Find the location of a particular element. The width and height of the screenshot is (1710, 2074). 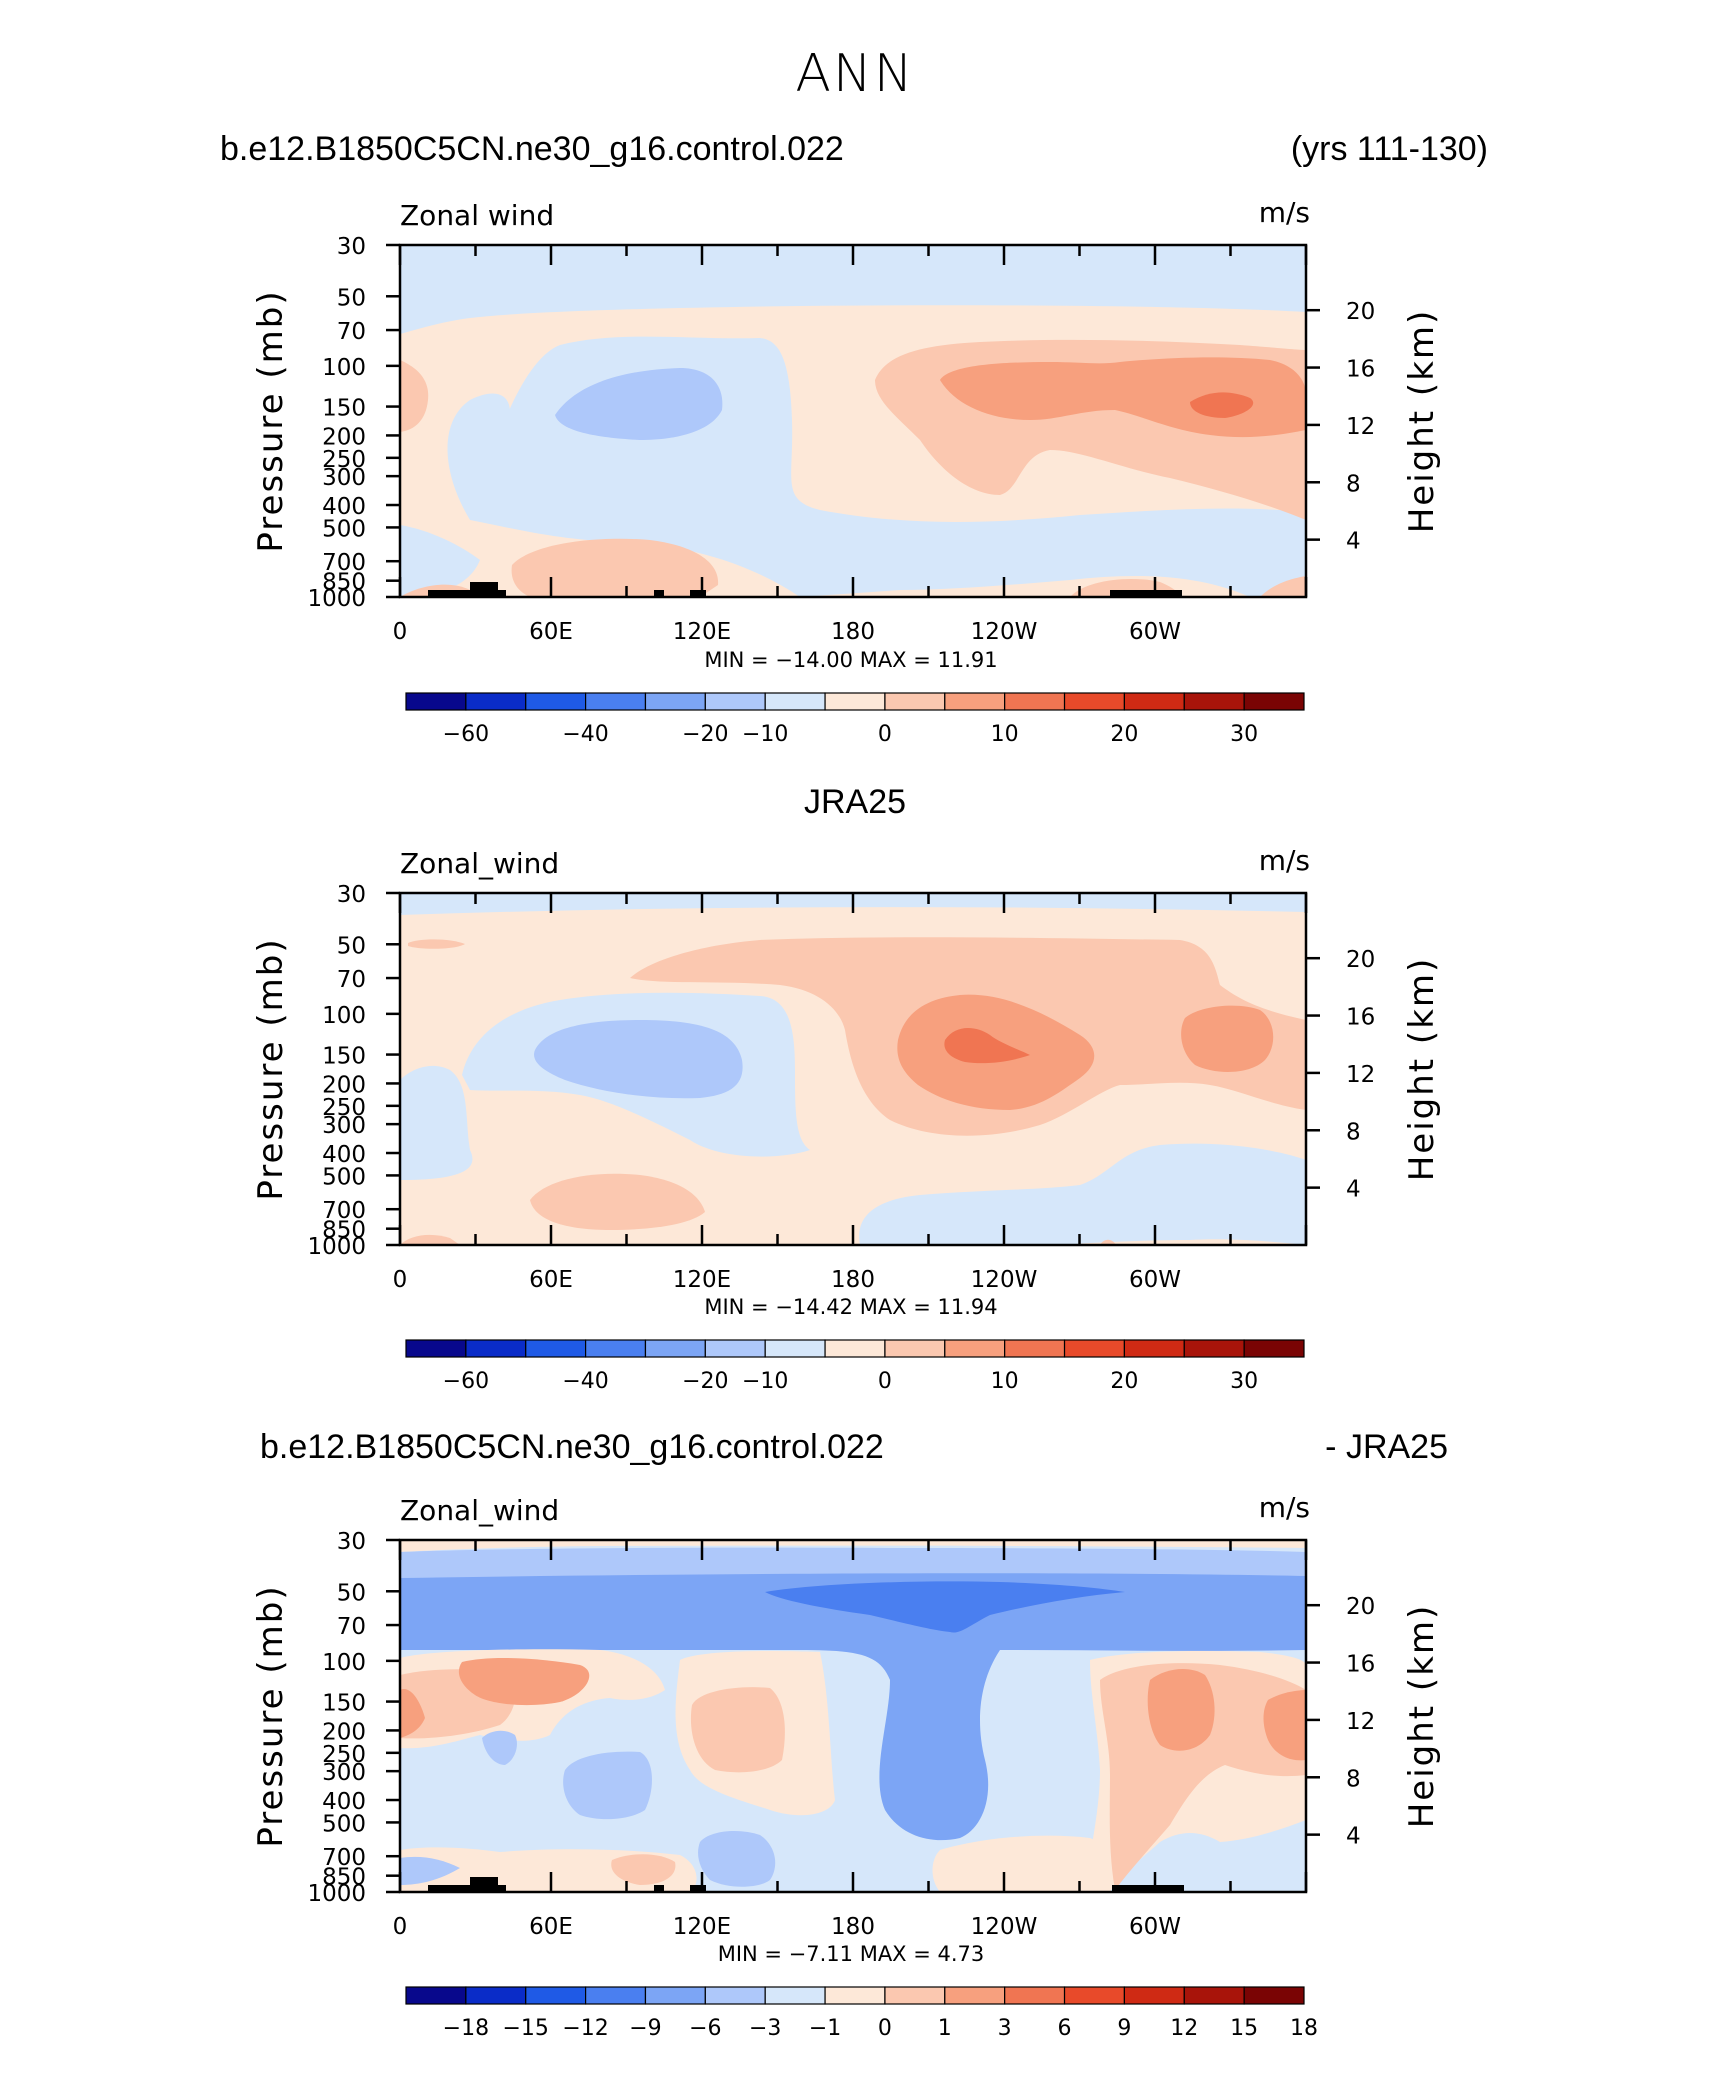

diff-topography is located at coordinates (806, 1884).